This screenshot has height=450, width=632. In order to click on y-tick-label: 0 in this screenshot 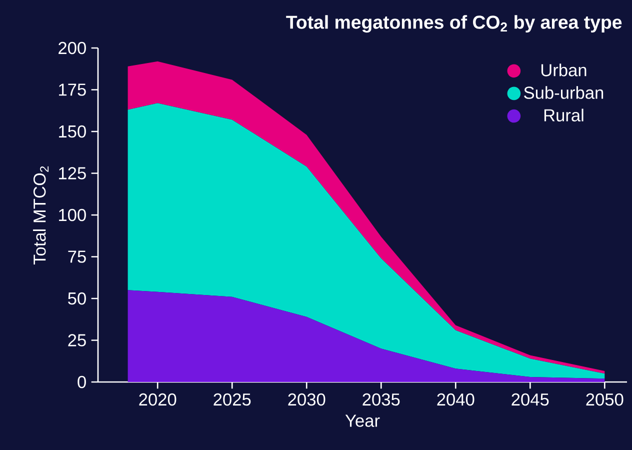, I will do `click(82, 382)`.